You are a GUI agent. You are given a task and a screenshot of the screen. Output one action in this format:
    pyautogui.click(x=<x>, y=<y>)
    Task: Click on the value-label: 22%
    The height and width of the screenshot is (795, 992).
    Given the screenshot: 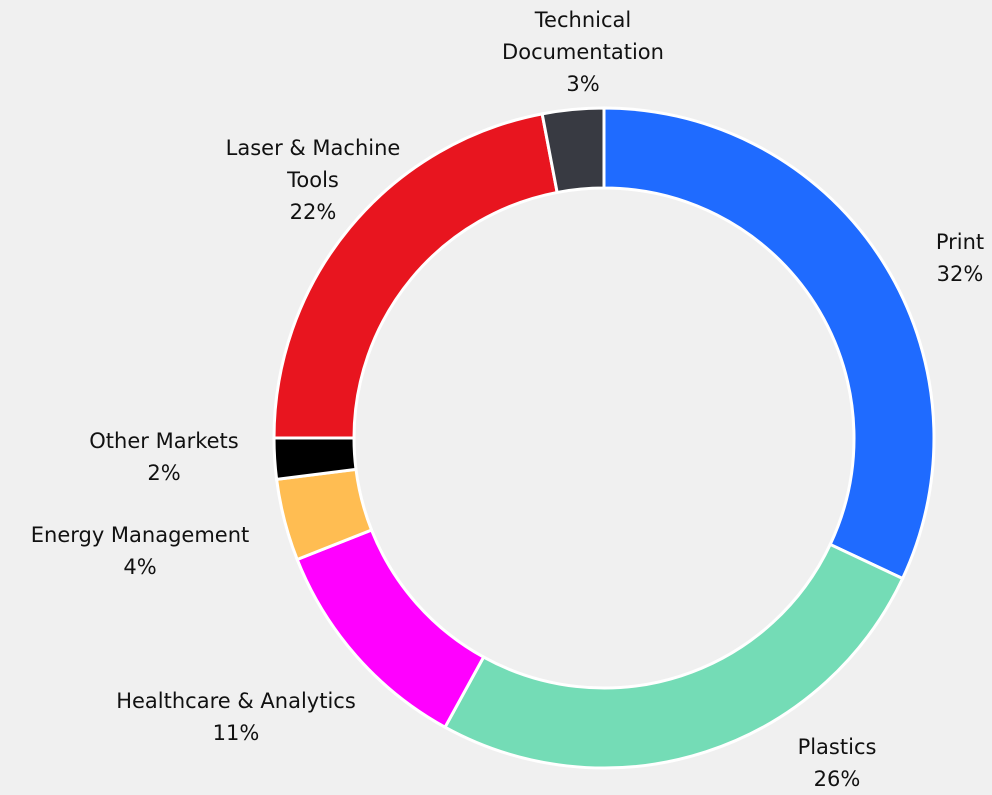 What is the action you would take?
    pyautogui.click(x=313, y=212)
    